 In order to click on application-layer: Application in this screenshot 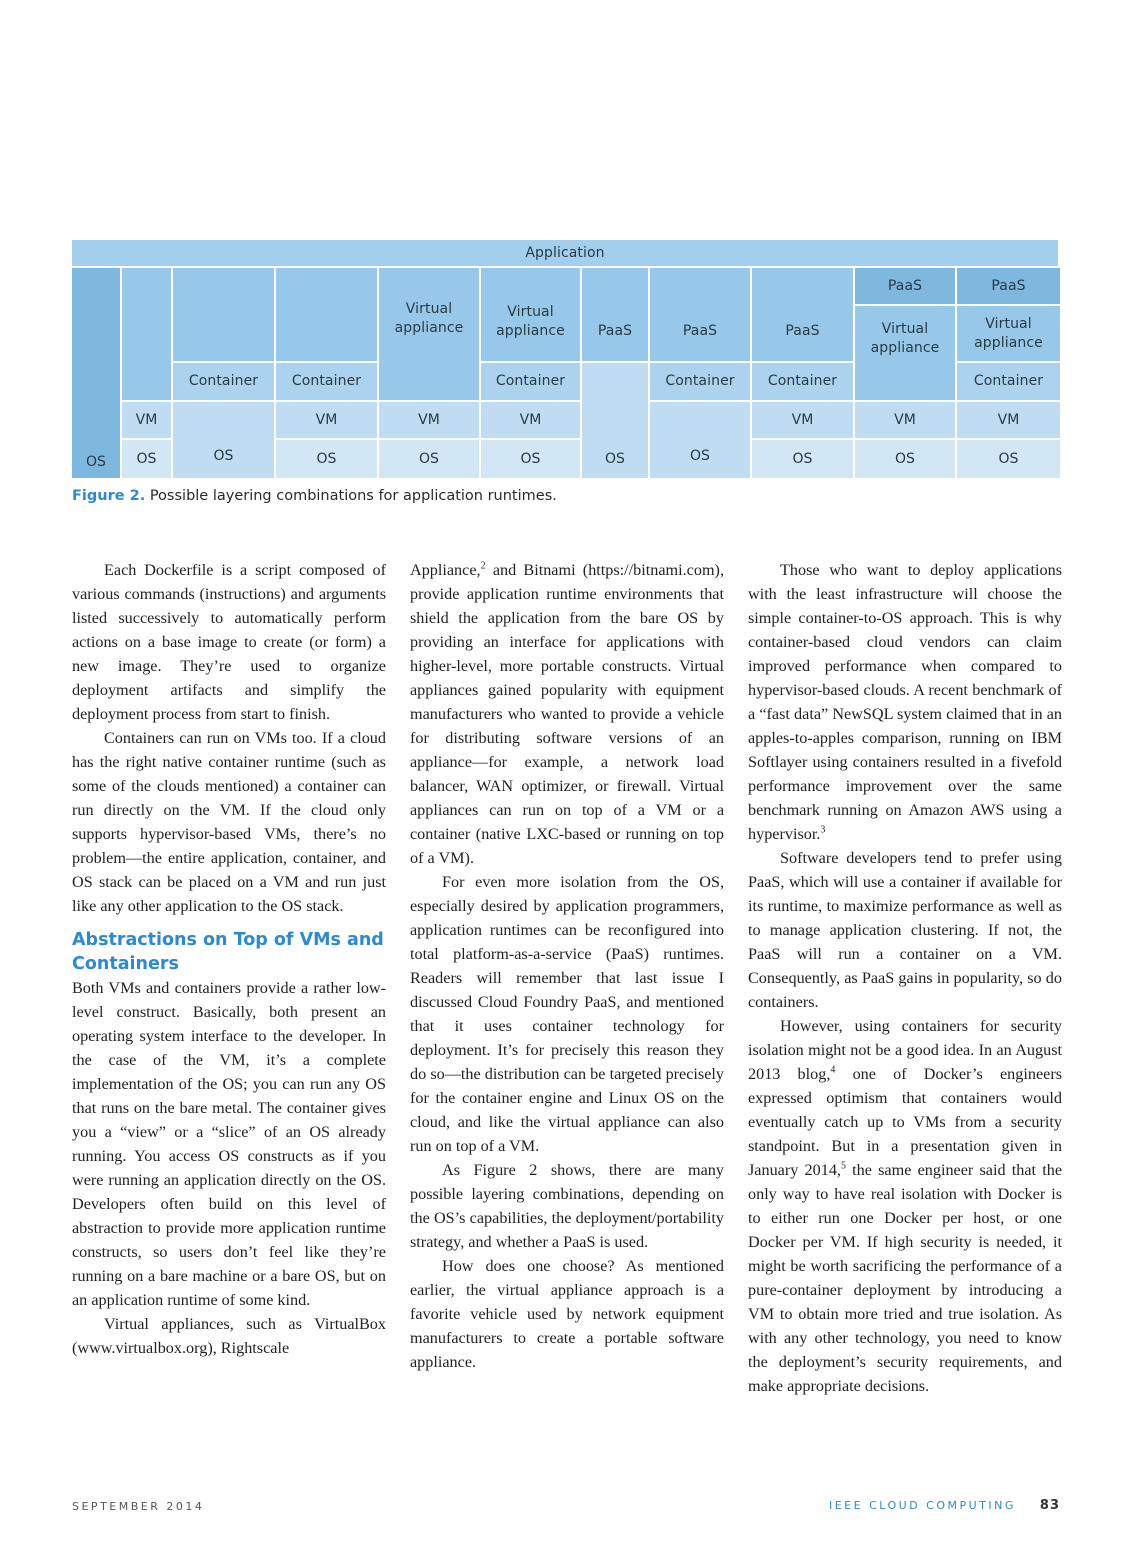, I will do `click(566, 254)`.